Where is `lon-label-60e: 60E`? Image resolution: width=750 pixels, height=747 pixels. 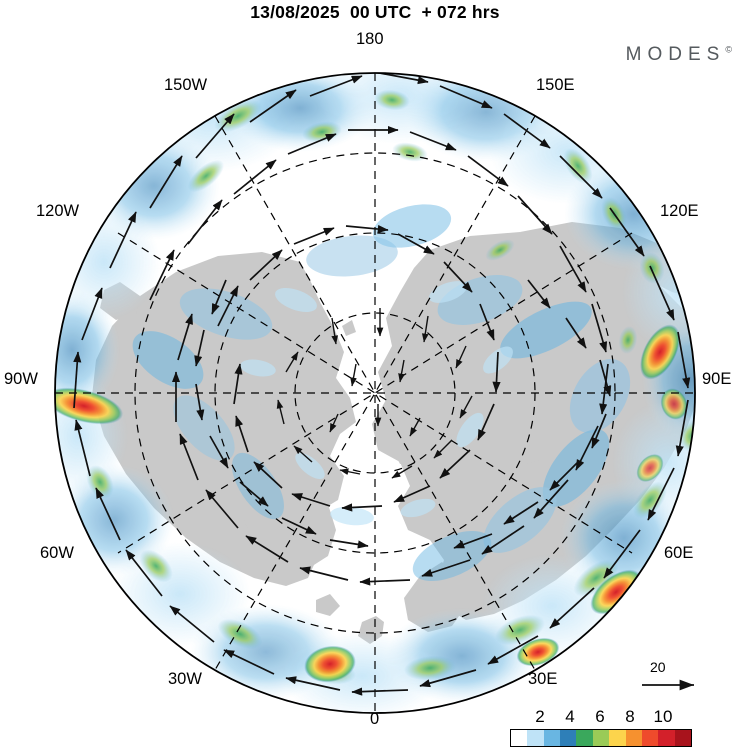 lon-label-60e: 60E is located at coordinates (679, 553).